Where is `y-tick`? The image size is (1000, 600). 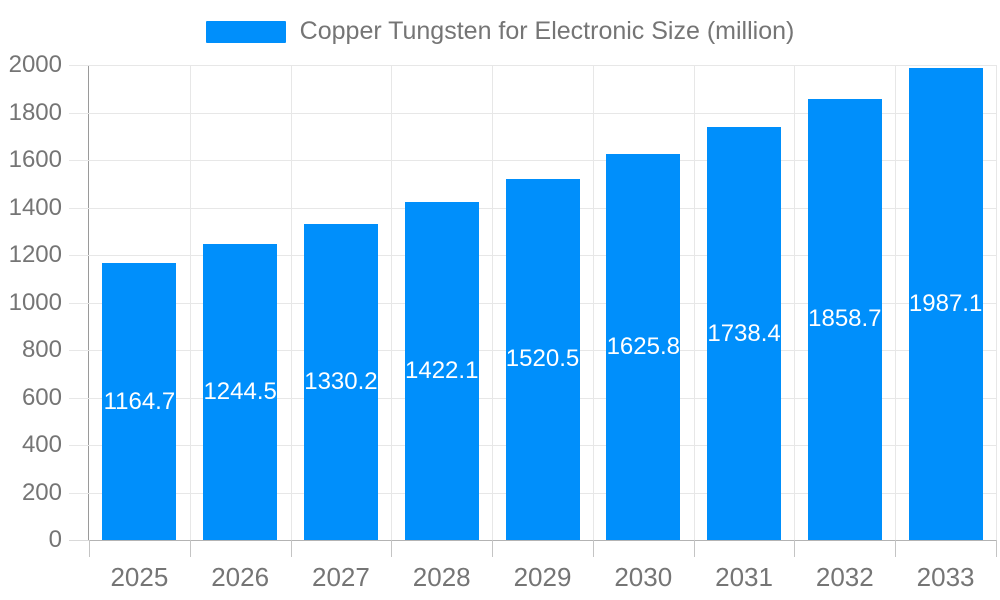
y-tick is located at coordinates (79, 540).